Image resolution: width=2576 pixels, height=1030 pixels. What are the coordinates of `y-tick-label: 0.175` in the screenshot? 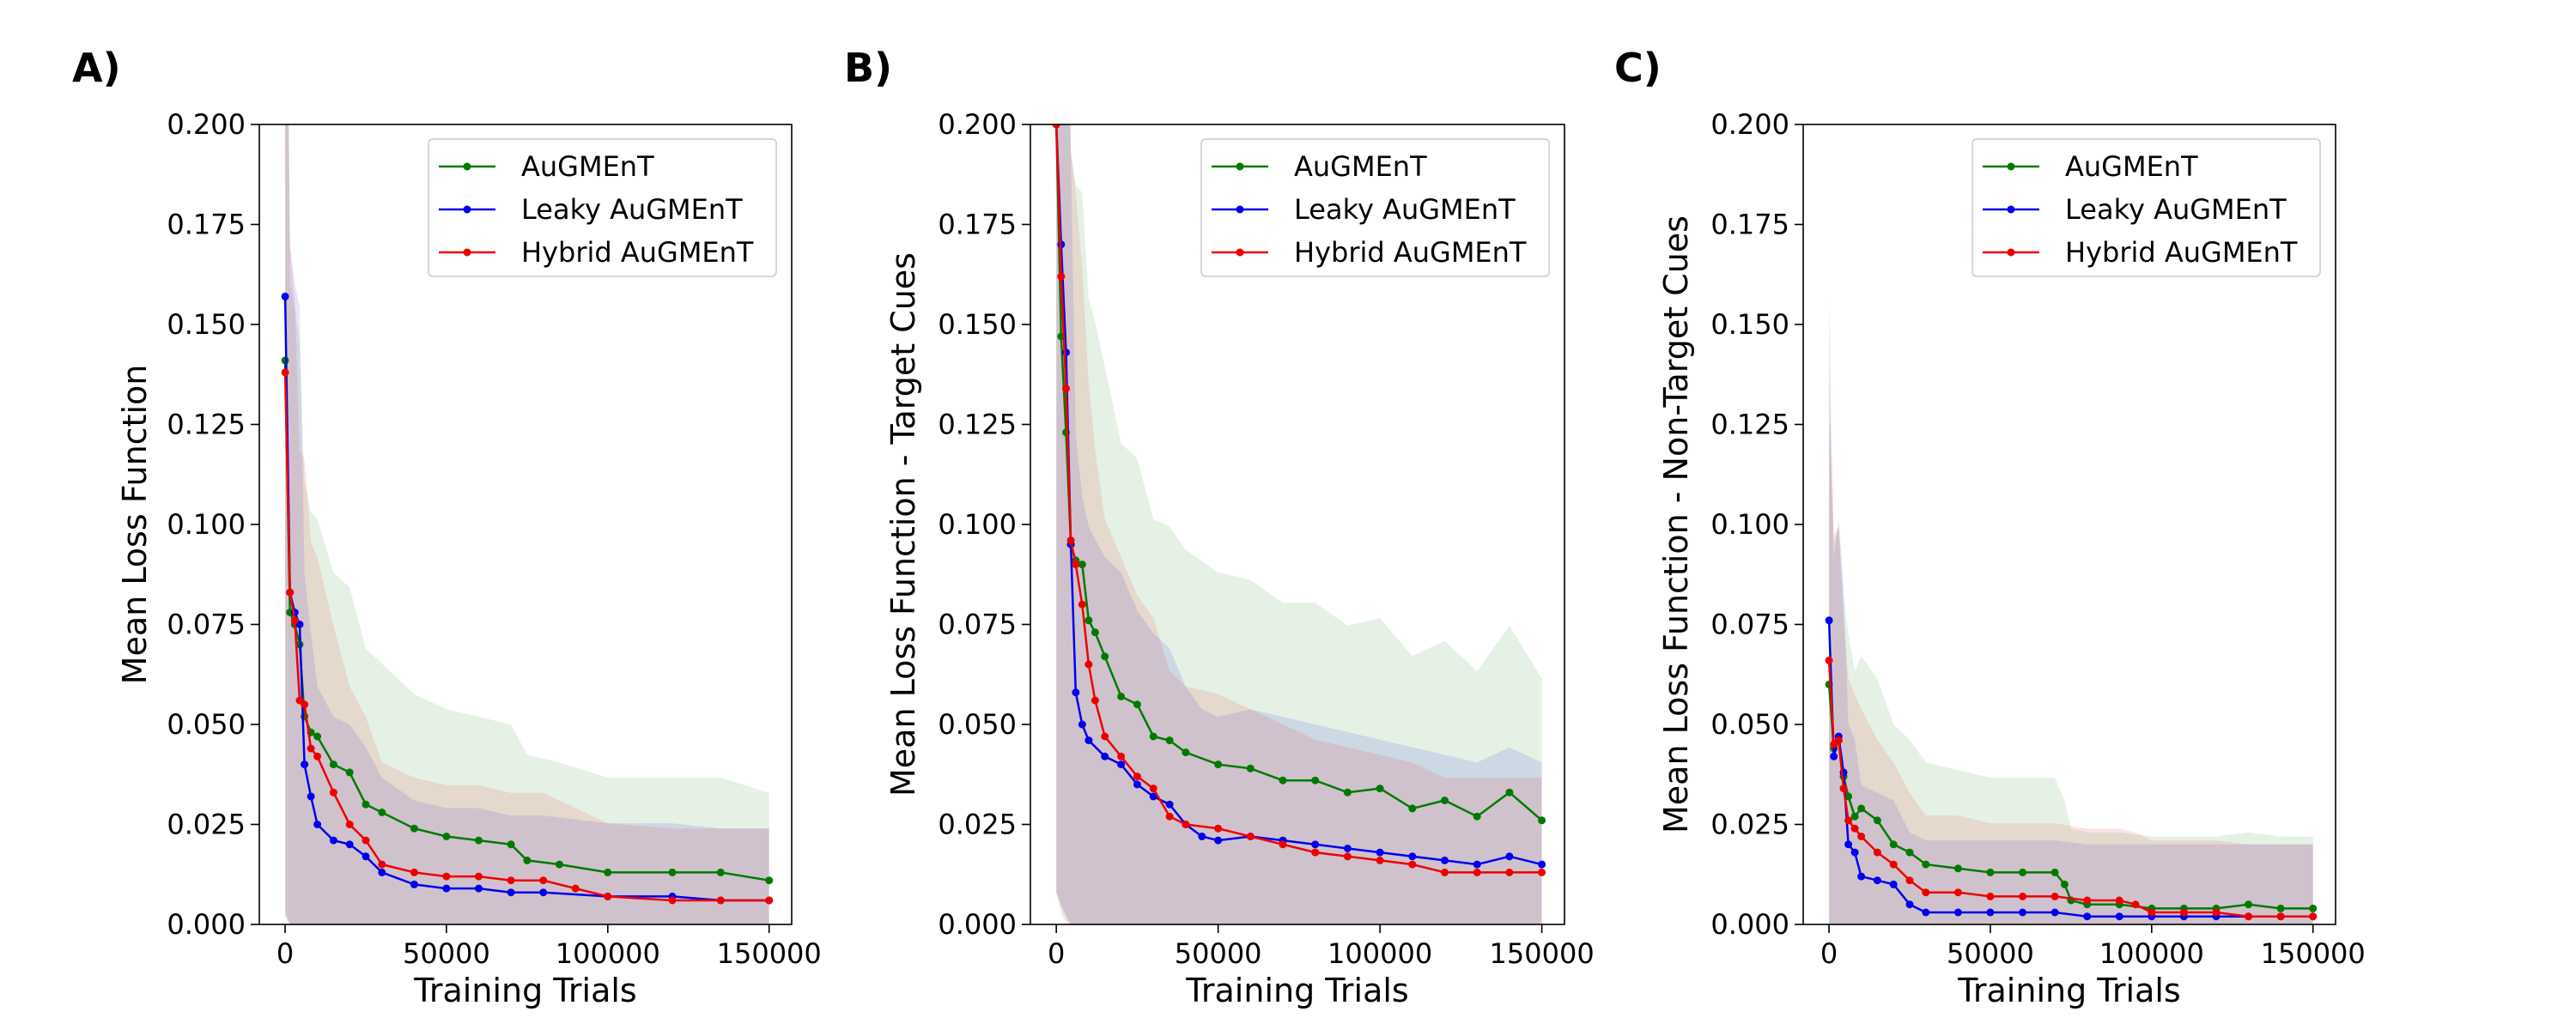 It's located at (977, 225).